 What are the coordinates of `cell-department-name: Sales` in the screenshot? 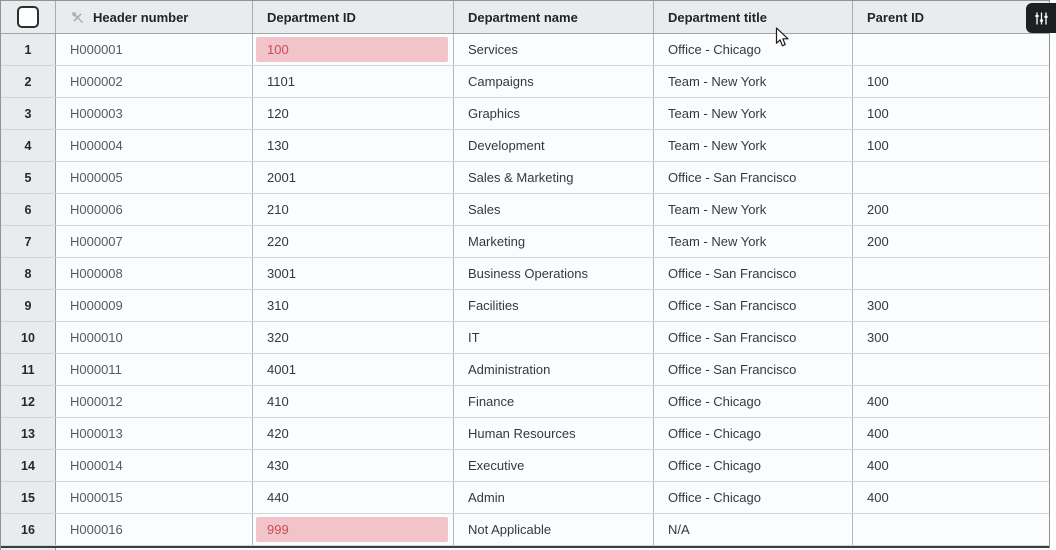 It's located at (554, 209).